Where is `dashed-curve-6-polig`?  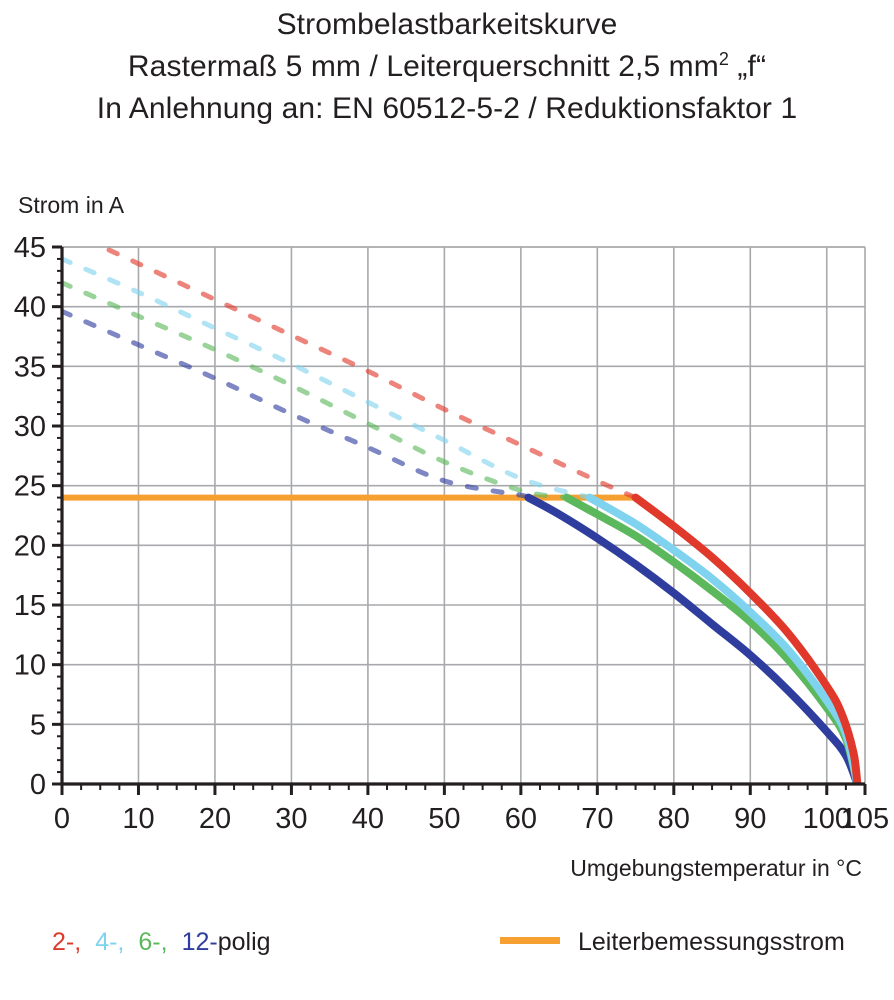
dashed-curve-6-polig is located at coordinates (316, 390).